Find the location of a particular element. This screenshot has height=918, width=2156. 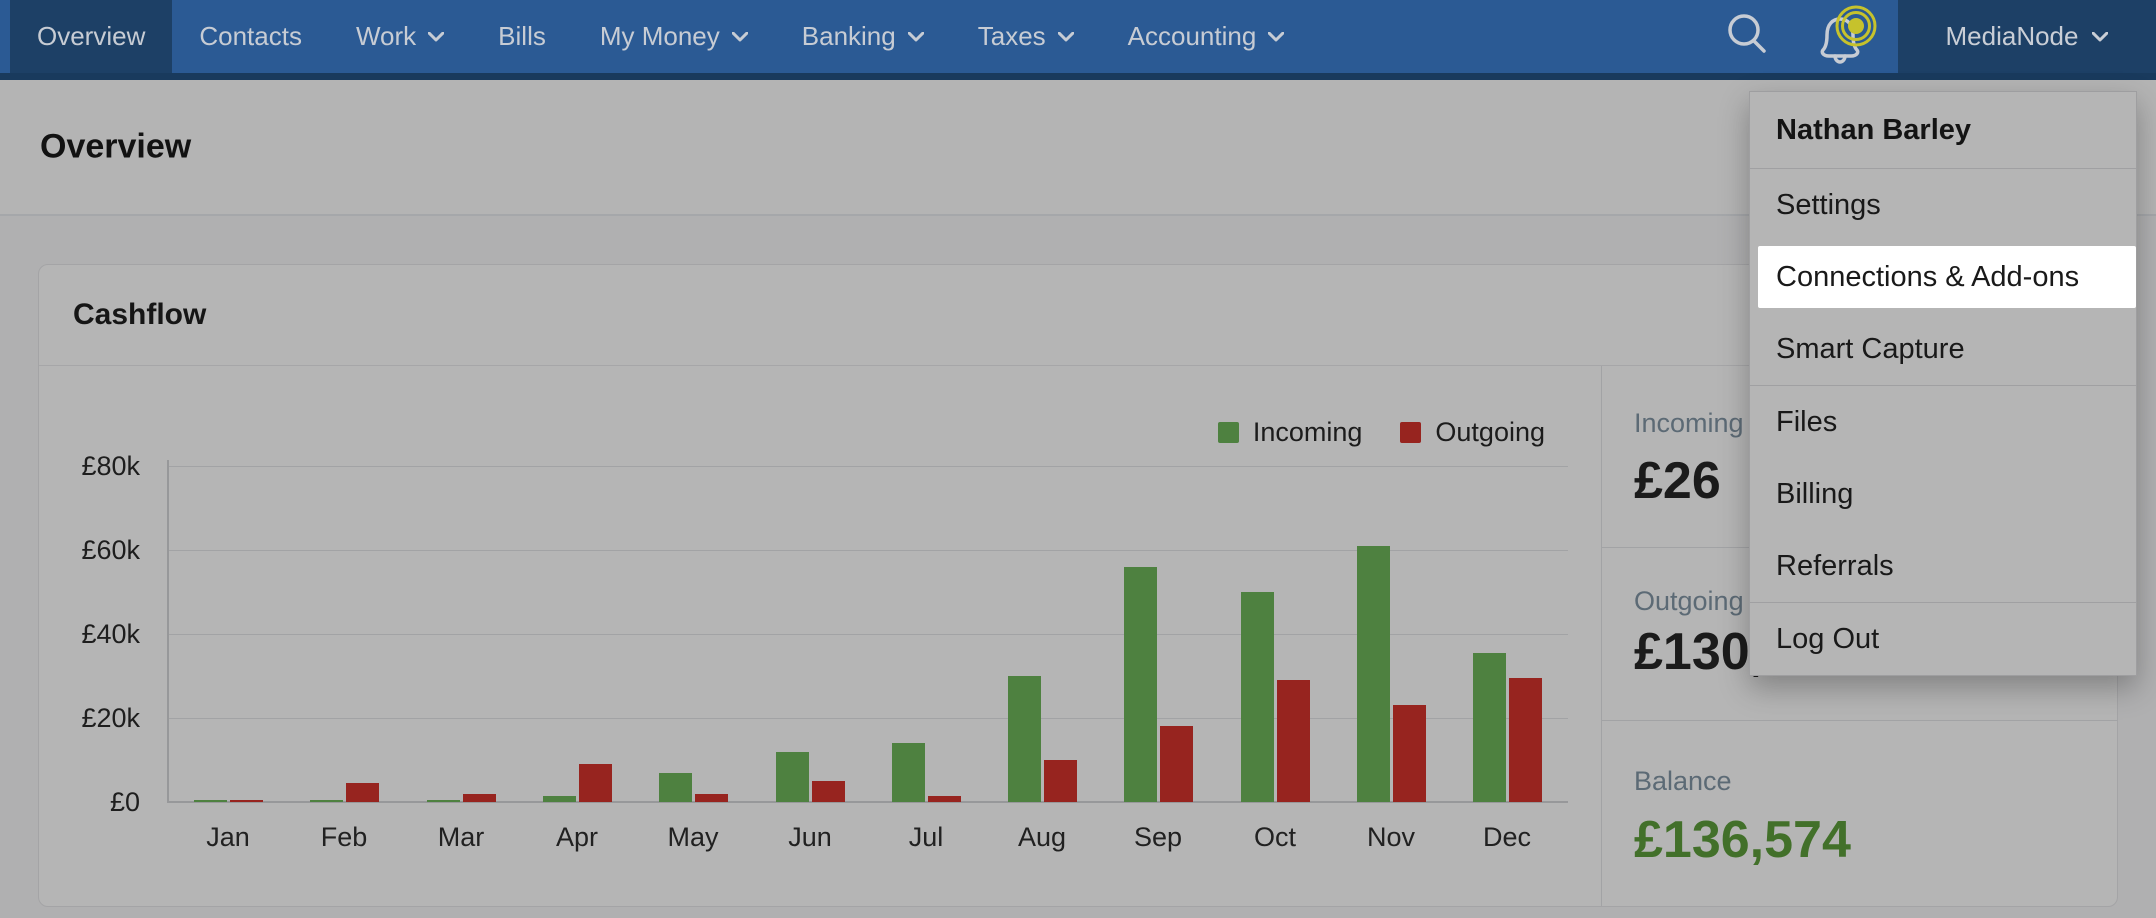

account-name-label: MediaNode is located at coordinates (2012, 36).